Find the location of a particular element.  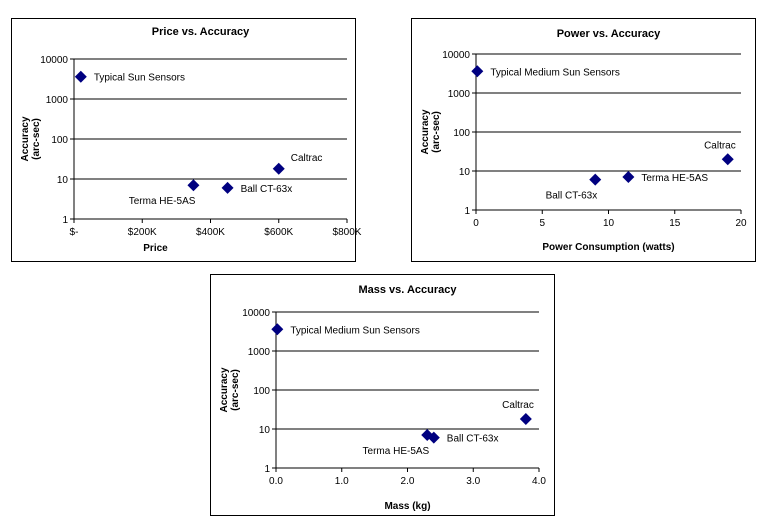

x-tick-label: 20 is located at coordinates (741, 223).